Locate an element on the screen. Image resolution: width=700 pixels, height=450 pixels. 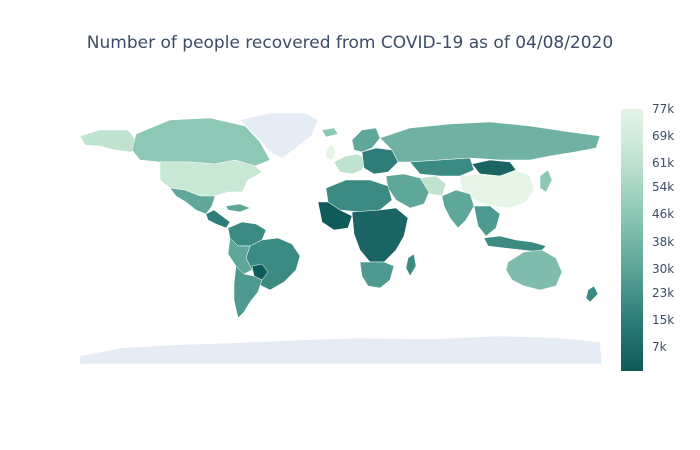
colorbar-tick-label: 61k is located at coordinates (663, 163).